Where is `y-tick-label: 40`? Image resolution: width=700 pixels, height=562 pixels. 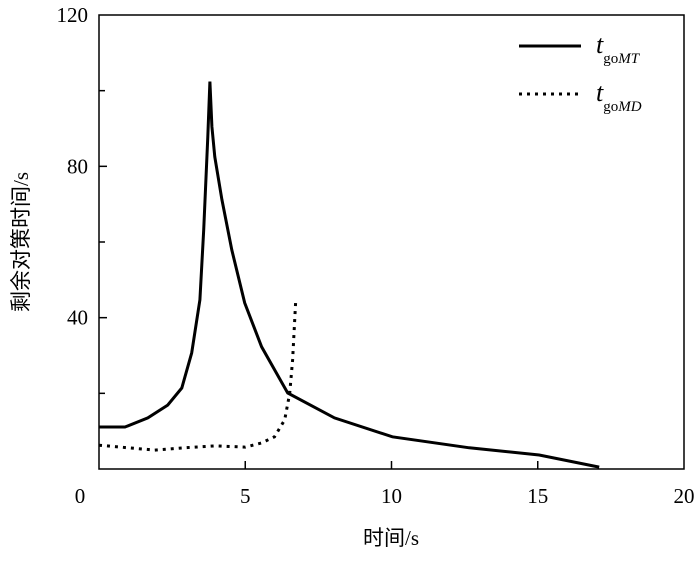
y-tick-label: 40 is located at coordinates (77, 318).